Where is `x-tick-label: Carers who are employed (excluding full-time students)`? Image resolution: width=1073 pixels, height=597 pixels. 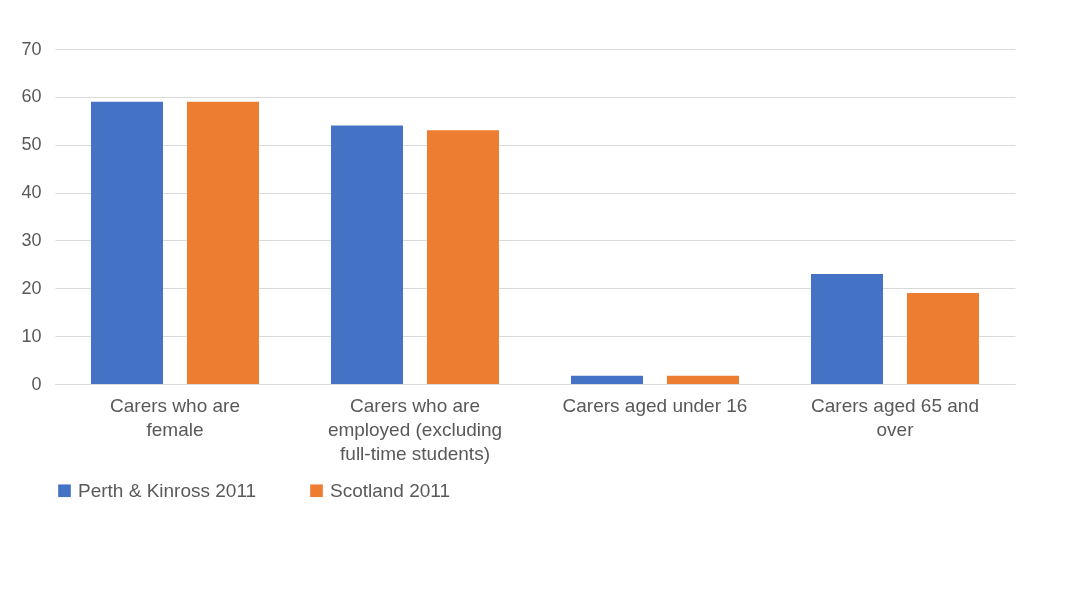
x-tick-label: Carers who are employed (excluding full-time students) is located at coordinates (415, 429).